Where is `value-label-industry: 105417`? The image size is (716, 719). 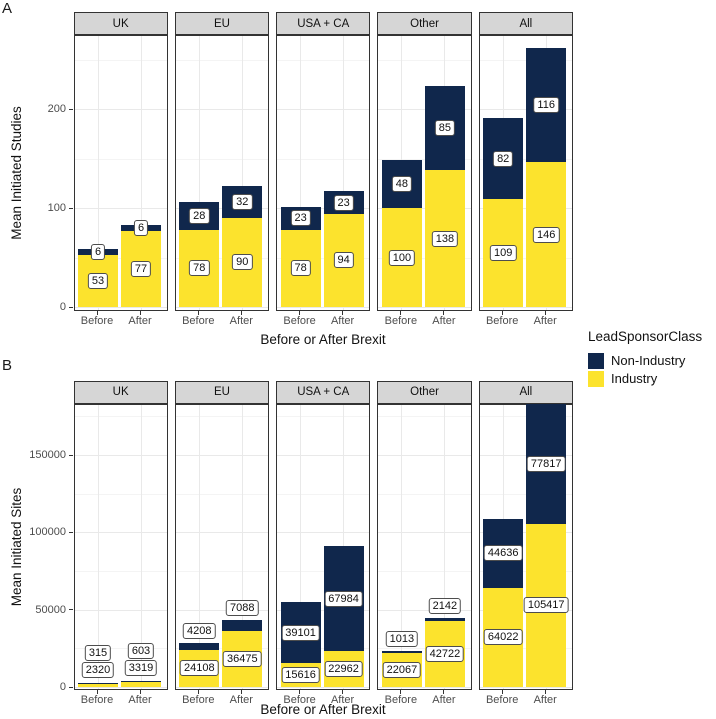 value-label-industry: 105417 is located at coordinates (546, 605).